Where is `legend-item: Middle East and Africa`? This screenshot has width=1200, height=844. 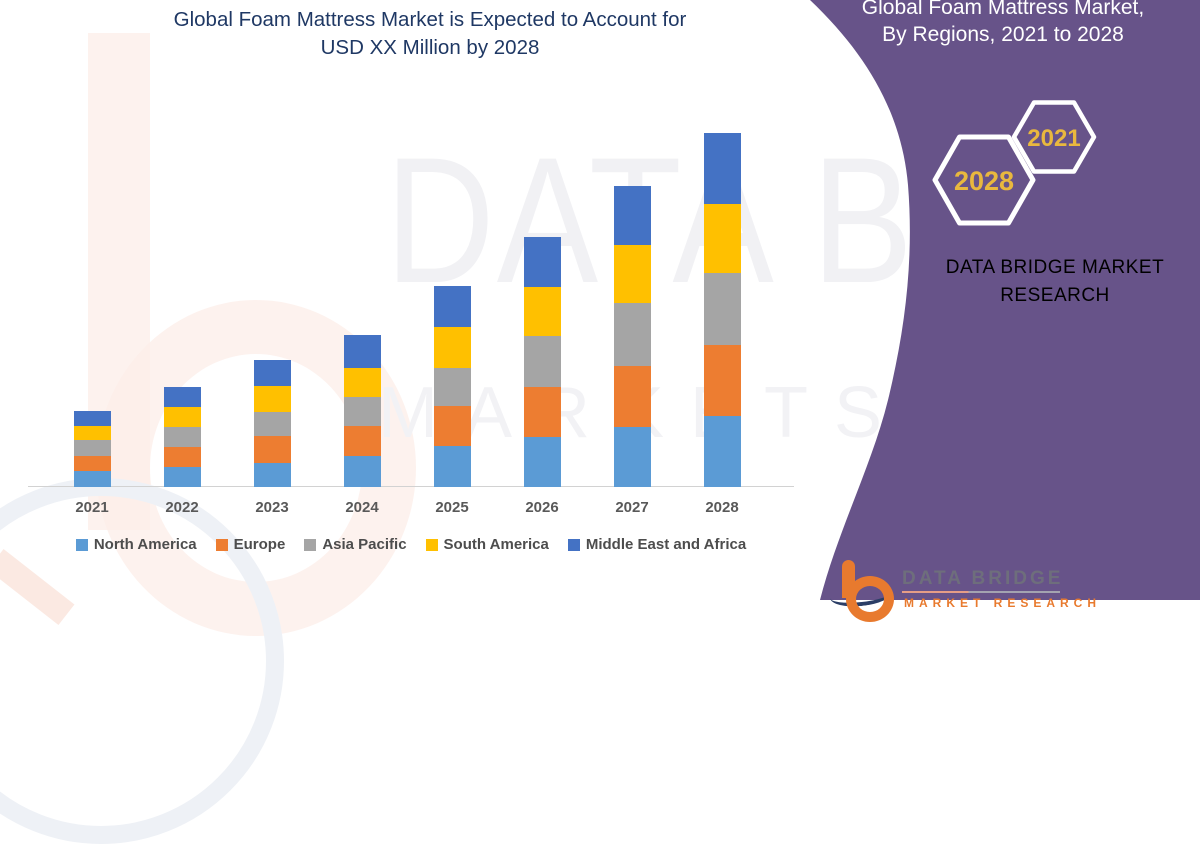
legend-item: Middle East and Africa is located at coordinates (657, 544).